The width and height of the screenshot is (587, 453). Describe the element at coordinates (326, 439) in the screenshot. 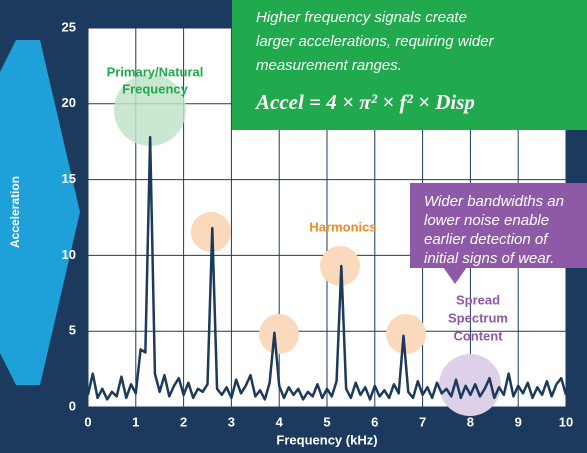

I see `x-axis-label: Frequency (kHz)` at that location.